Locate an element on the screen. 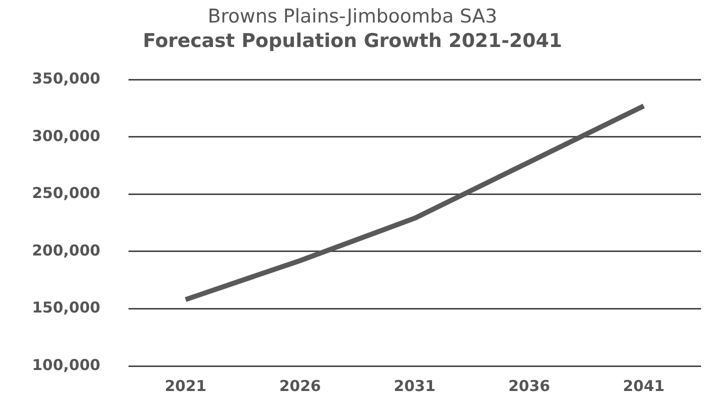  y-tick-label: 100,000 is located at coordinates (66, 365).